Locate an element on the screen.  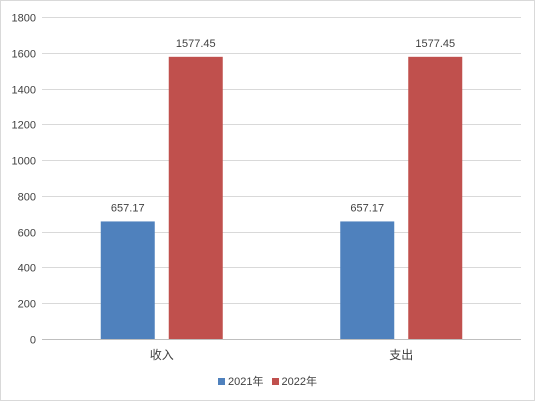
legend-label: 2022年 is located at coordinates (299, 382).